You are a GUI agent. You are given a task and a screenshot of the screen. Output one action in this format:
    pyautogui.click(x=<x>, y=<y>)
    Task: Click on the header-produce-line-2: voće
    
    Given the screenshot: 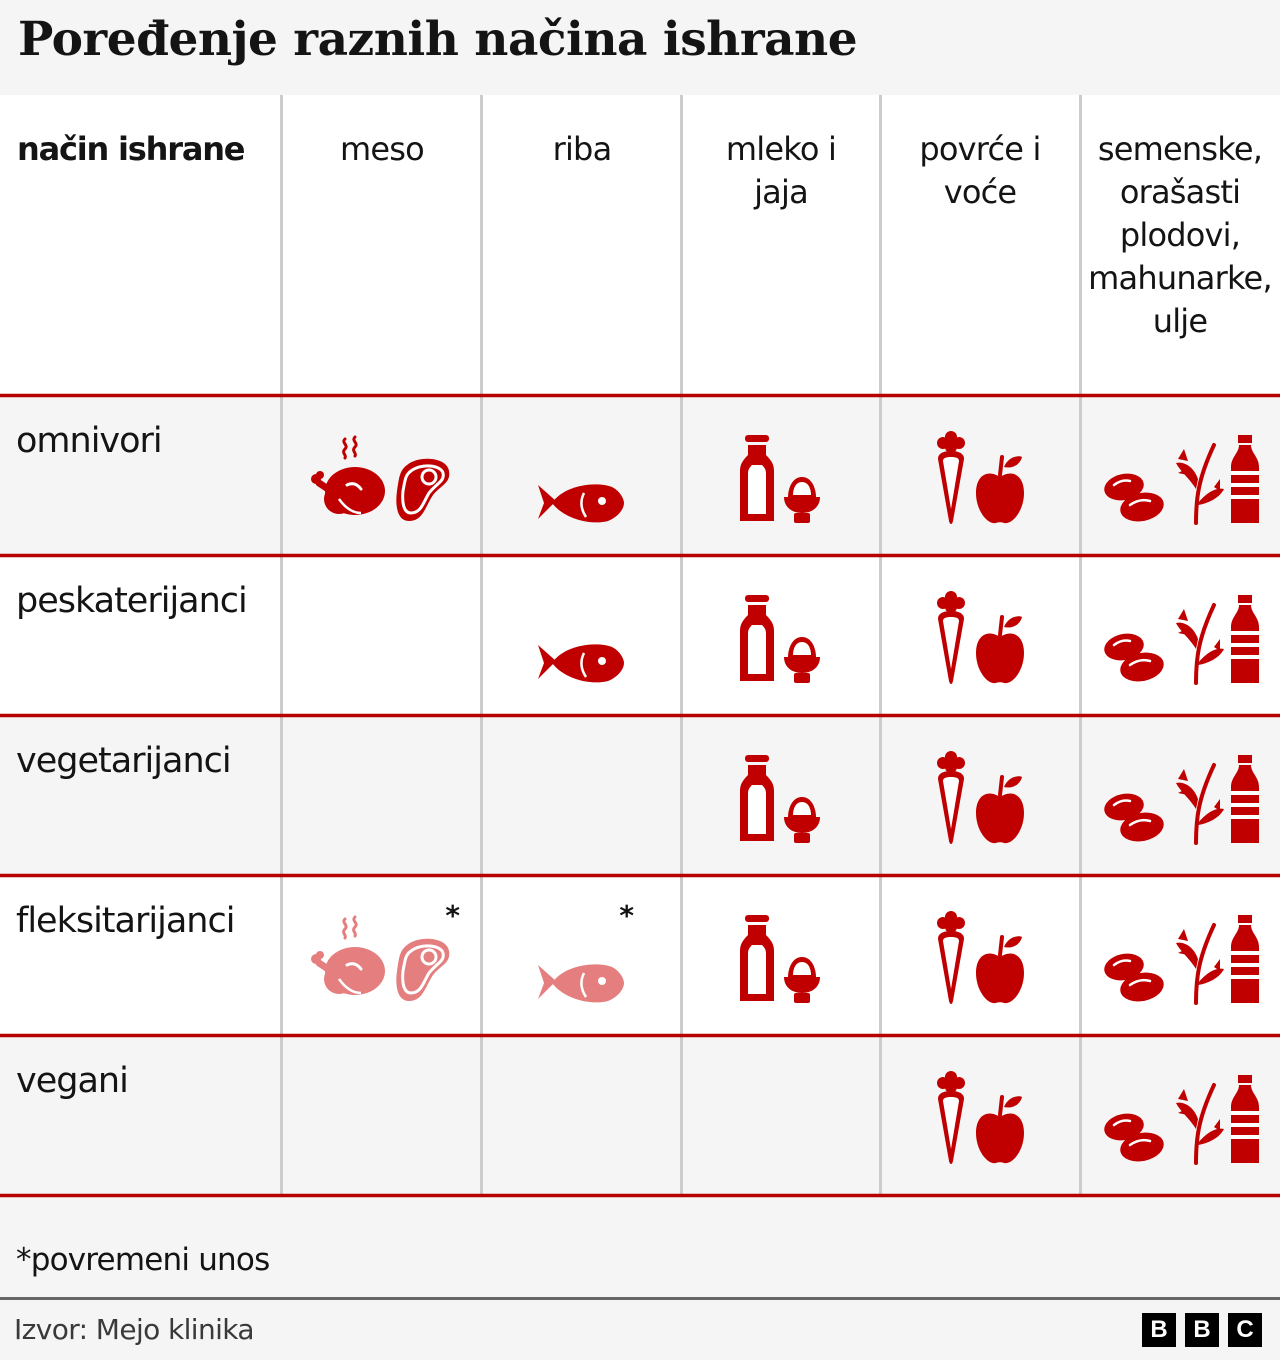 What is the action you would take?
    pyautogui.click(x=980, y=192)
    